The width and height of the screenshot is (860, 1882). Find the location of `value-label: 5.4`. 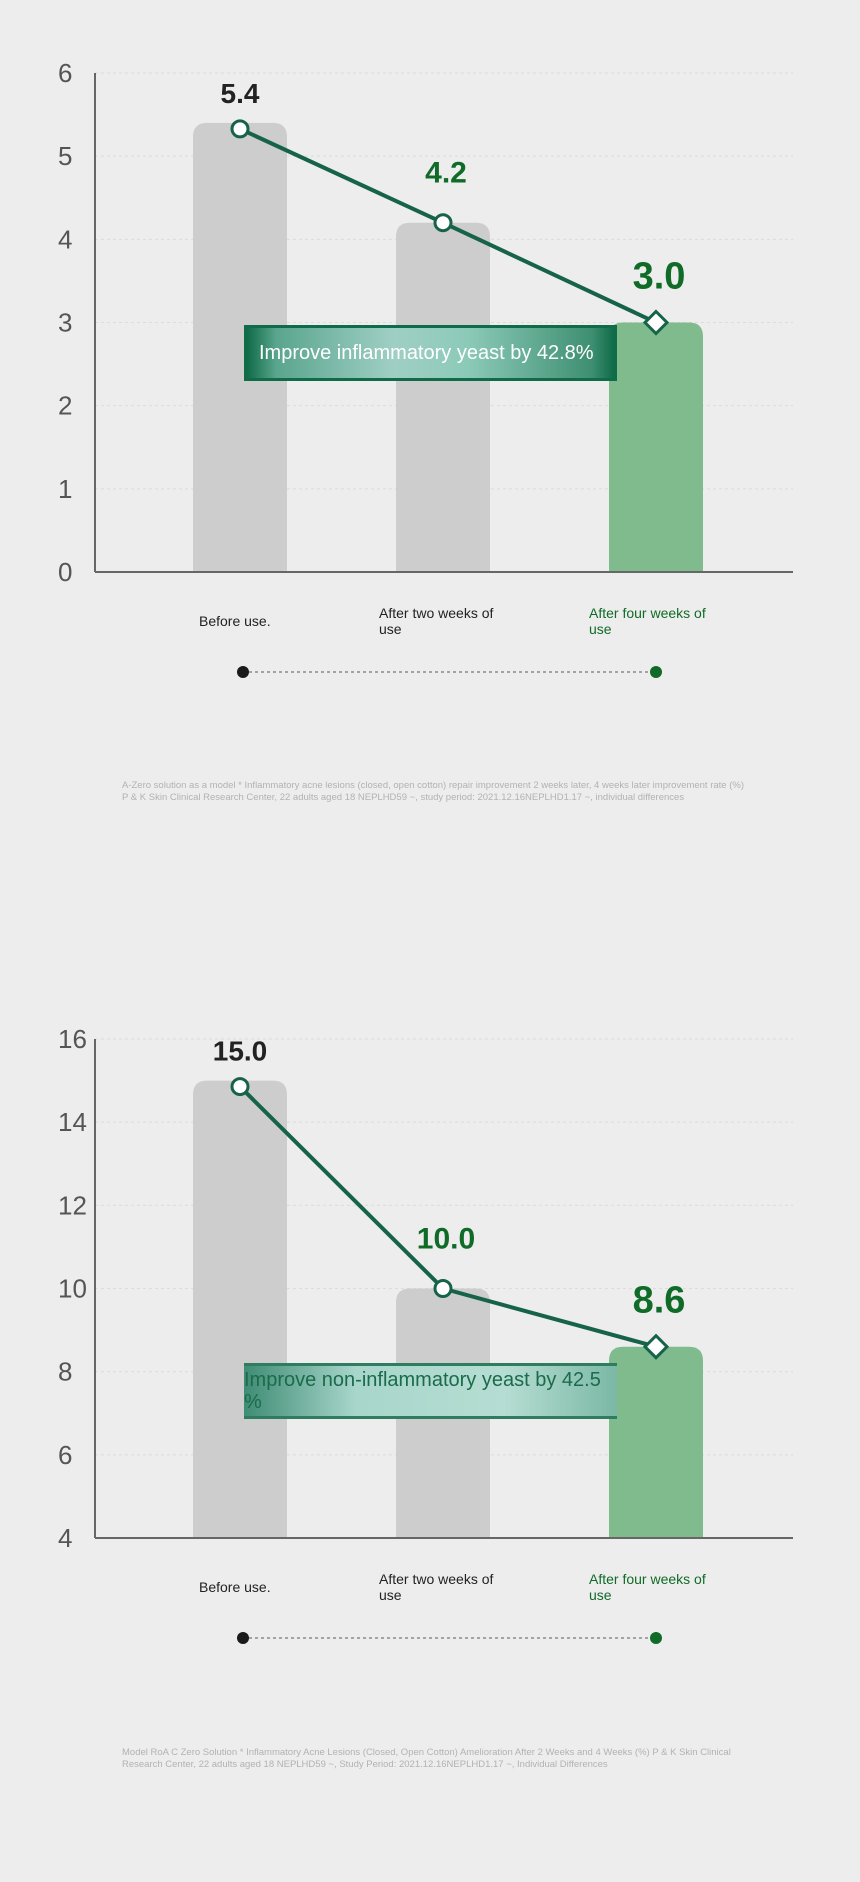

value-label: 5.4 is located at coordinates (240, 93).